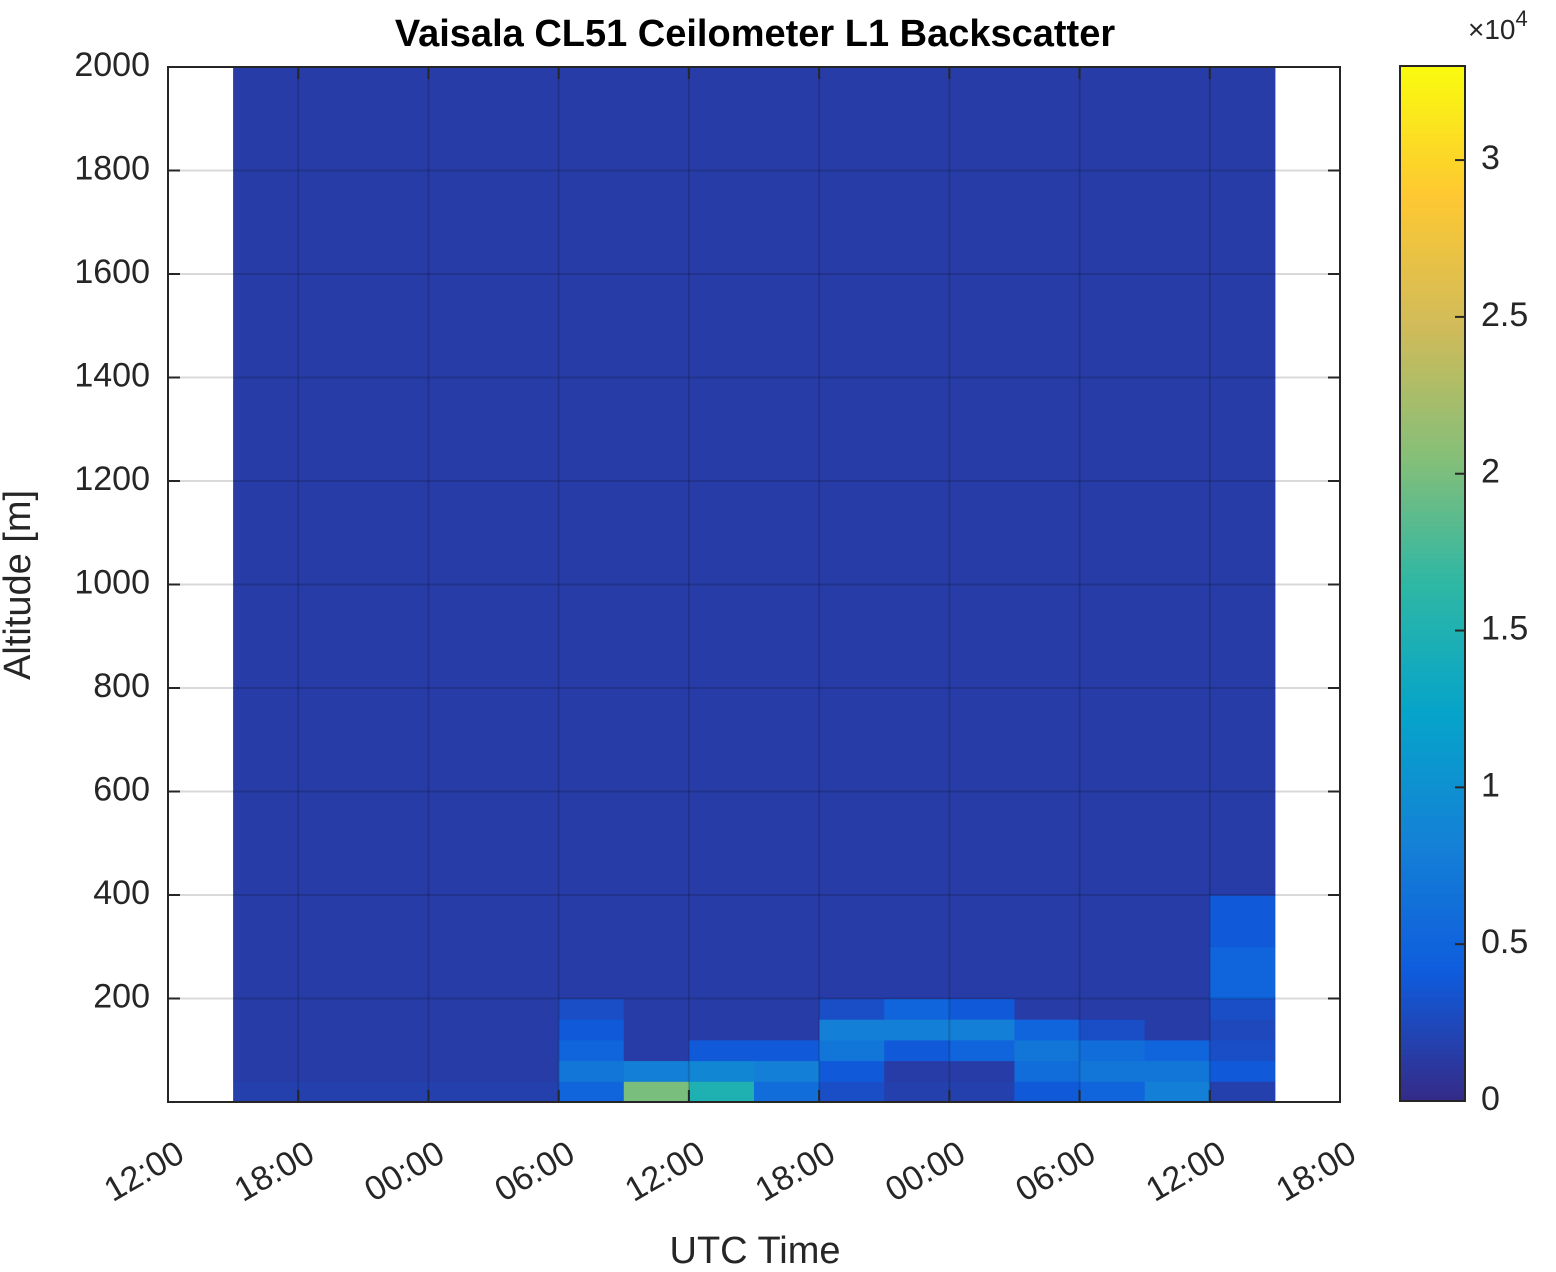 The height and width of the screenshot is (1272, 1556). Describe the element at coordinates (112, 582) in the screenshot. I see `y-tick-label: 1000` at that location.